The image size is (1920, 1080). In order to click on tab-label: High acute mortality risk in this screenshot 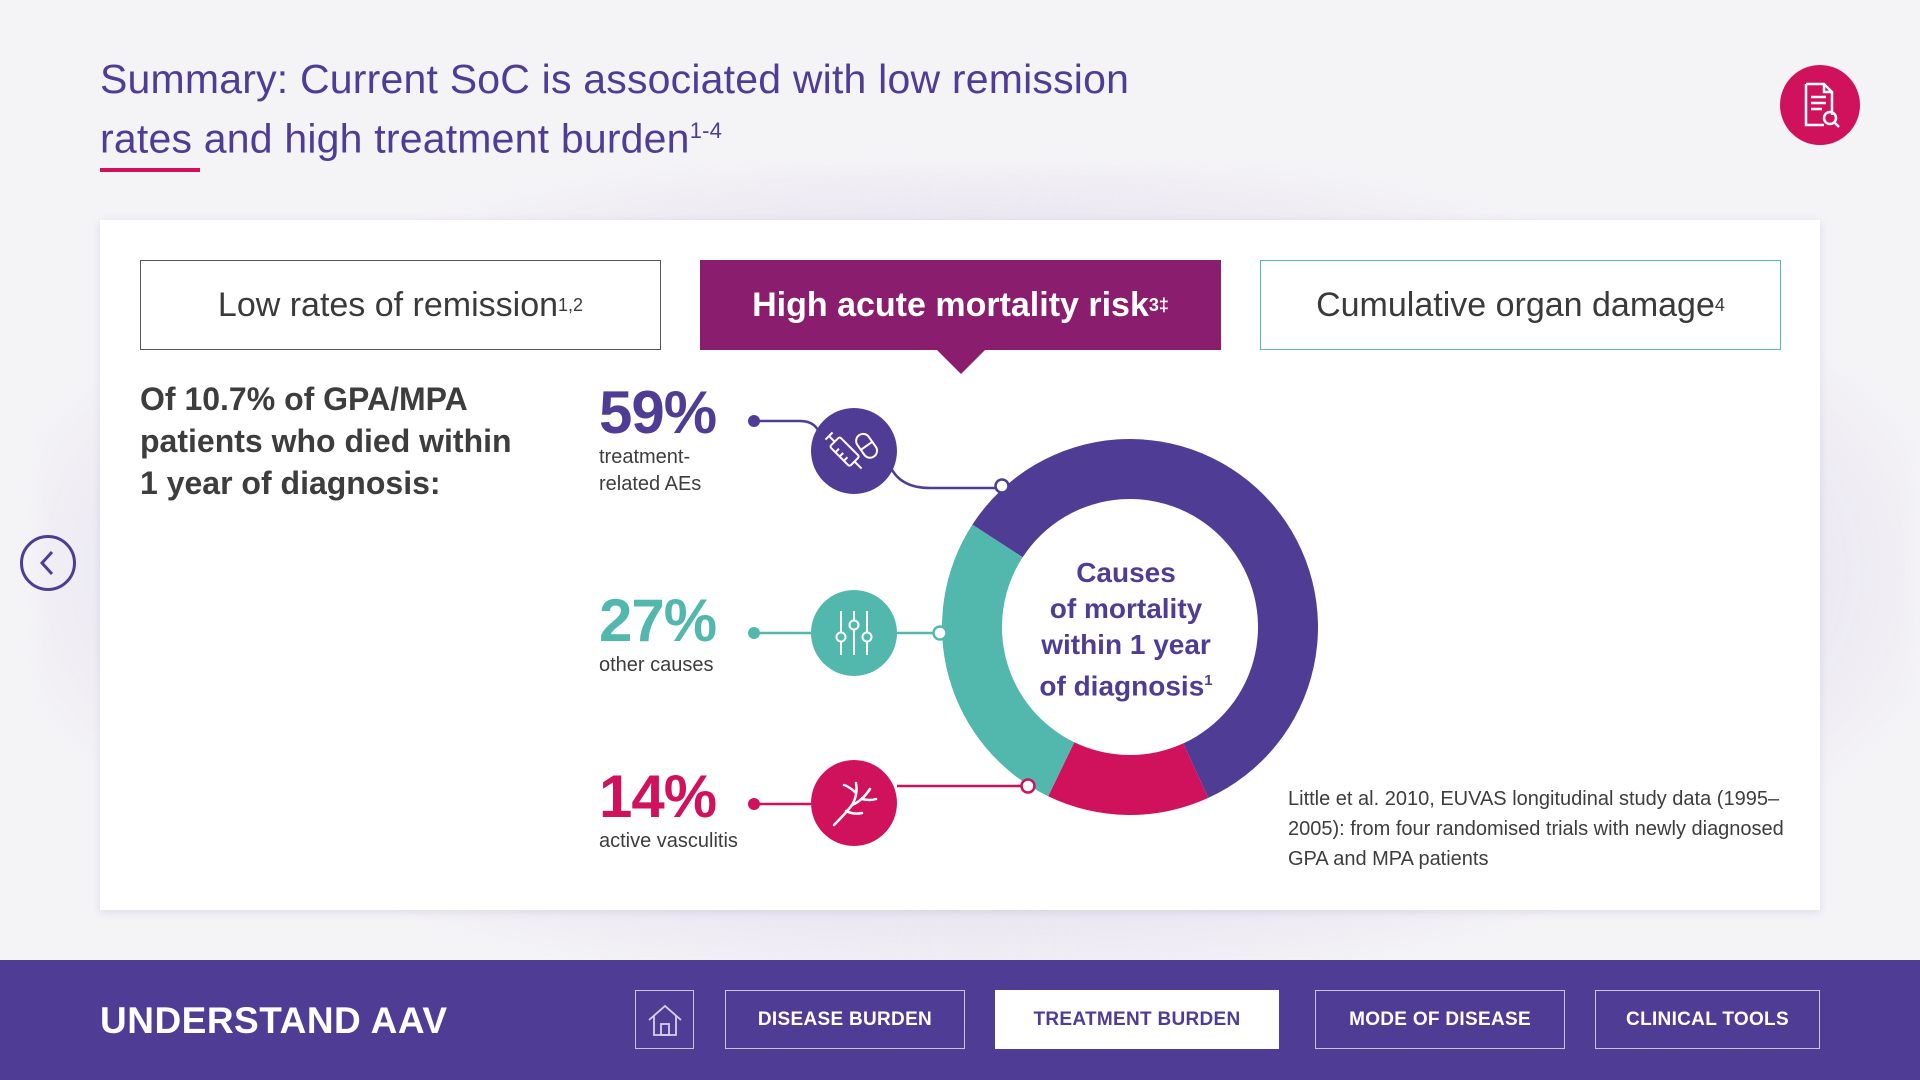, I will do `click(950, 304)`.